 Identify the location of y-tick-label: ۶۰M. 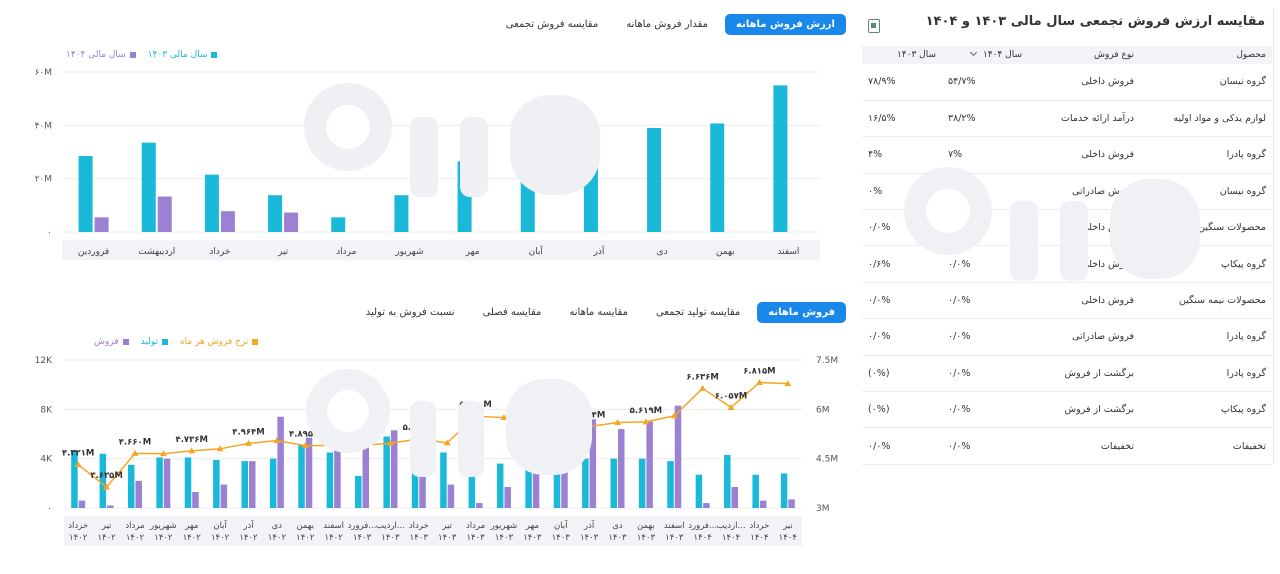
(43, 73).